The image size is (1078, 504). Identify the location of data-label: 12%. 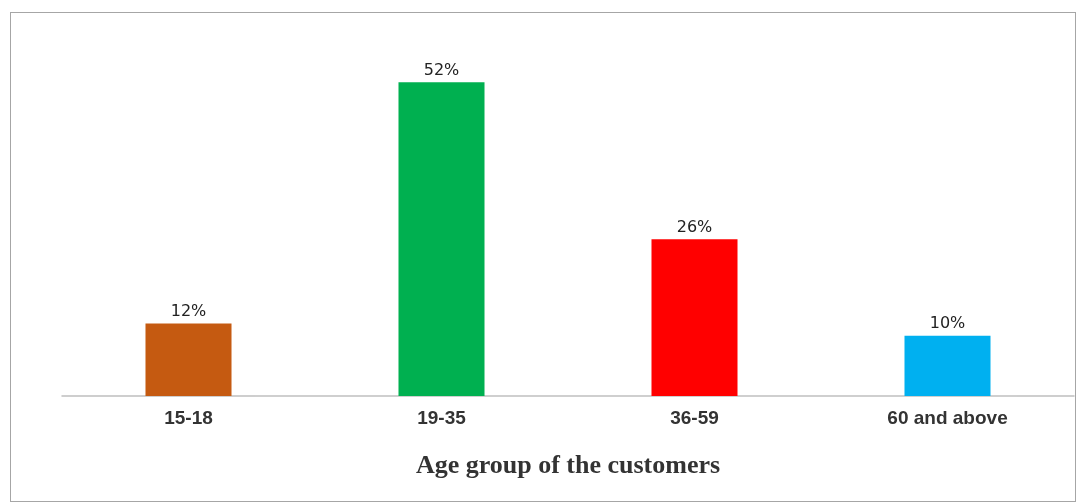
(188, 311).